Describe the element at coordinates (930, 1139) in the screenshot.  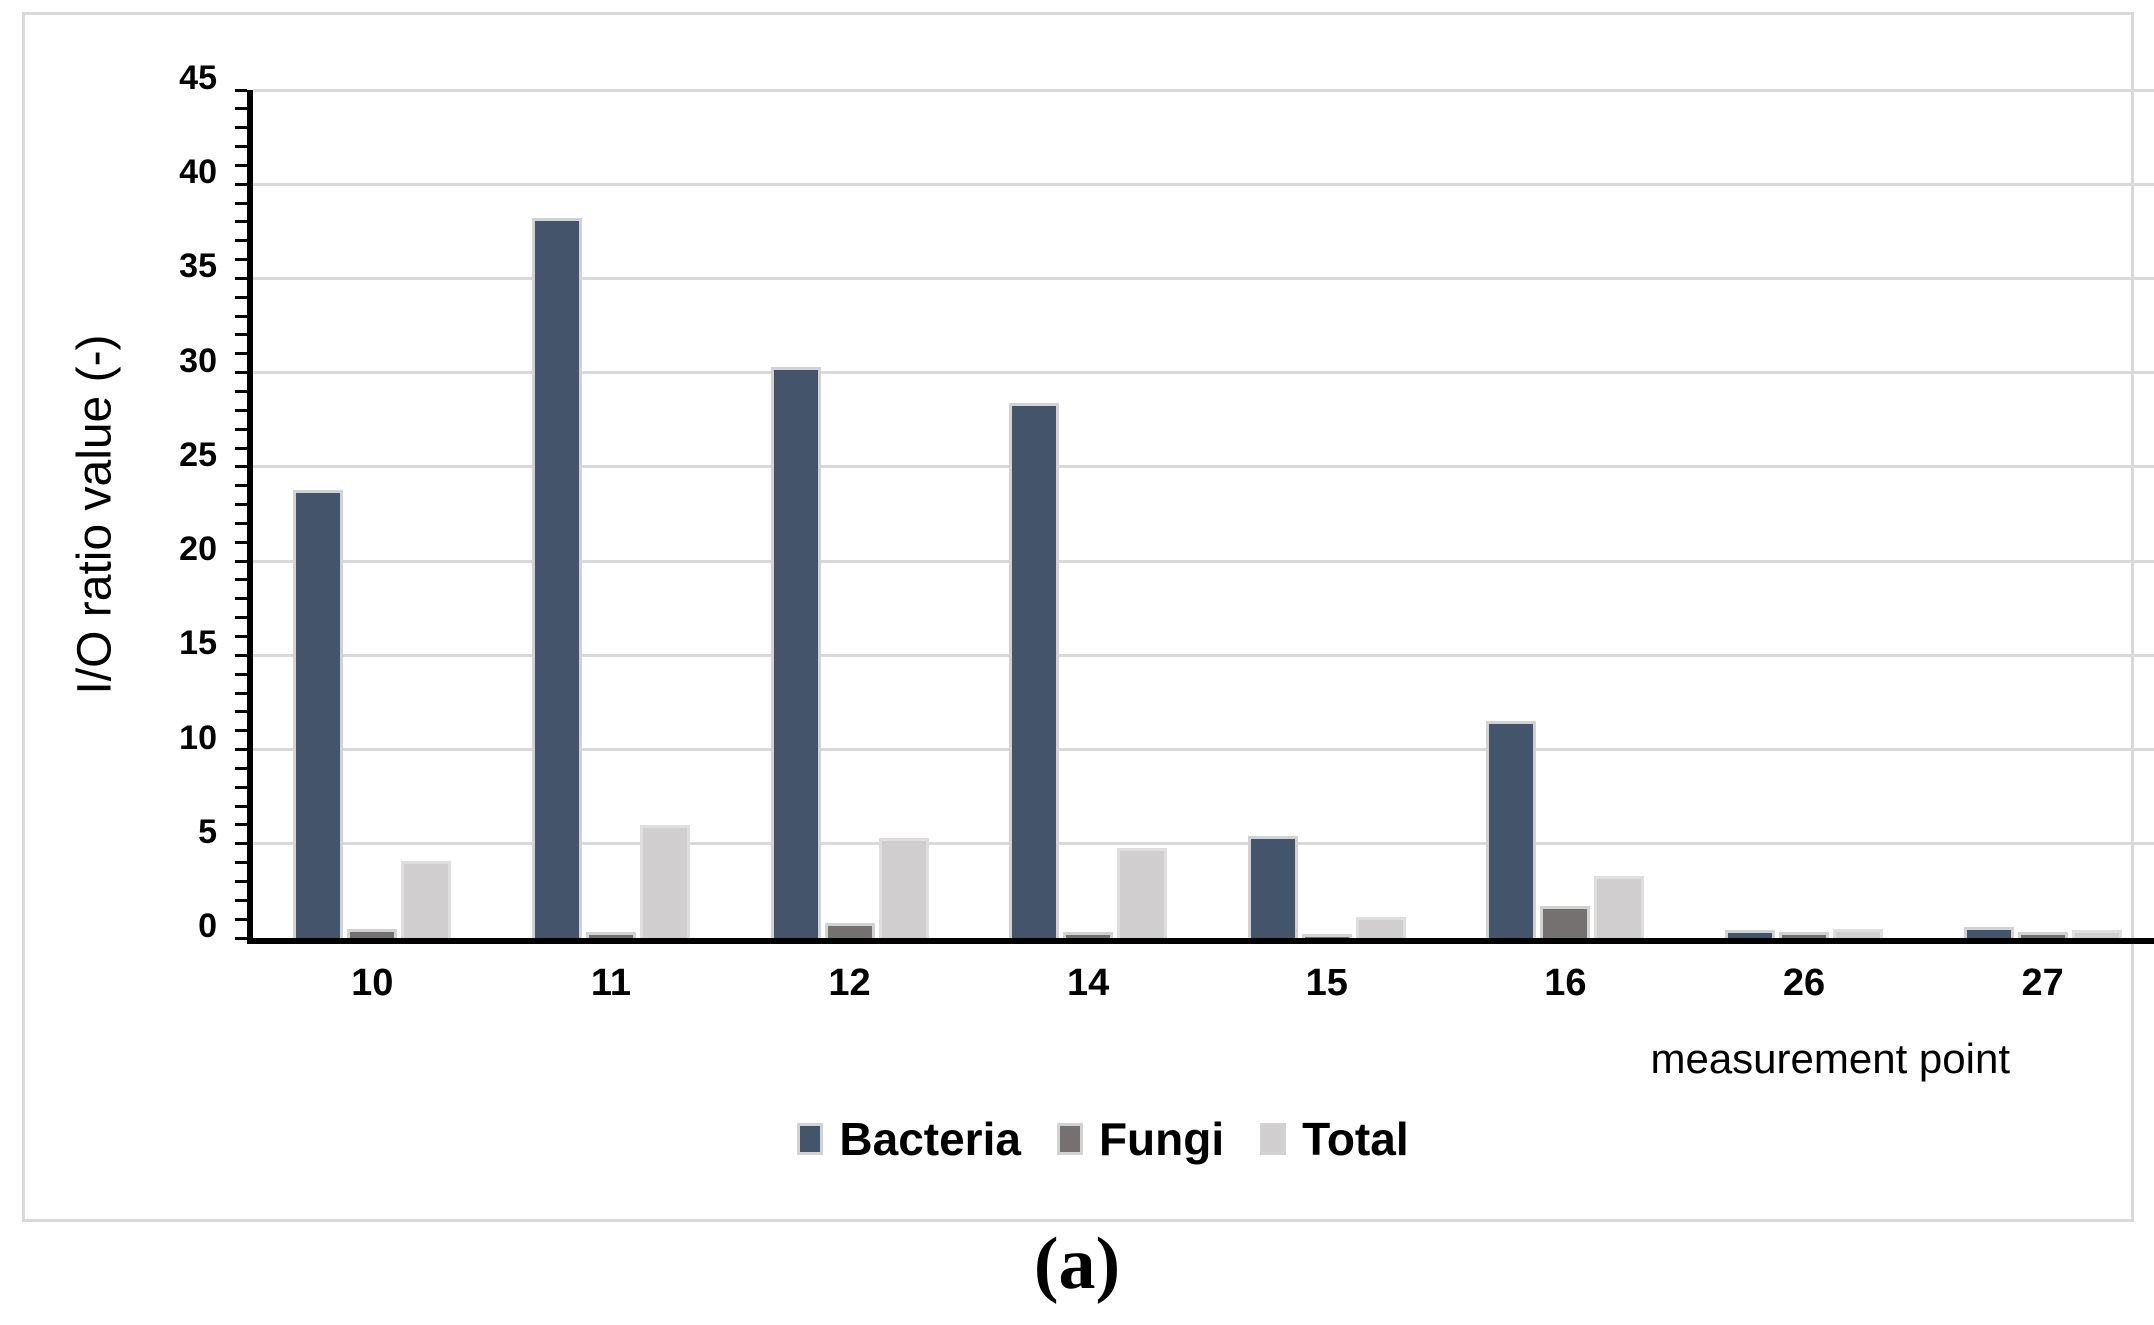
I see `legend-label-bacteria: Bacteria` at that location.